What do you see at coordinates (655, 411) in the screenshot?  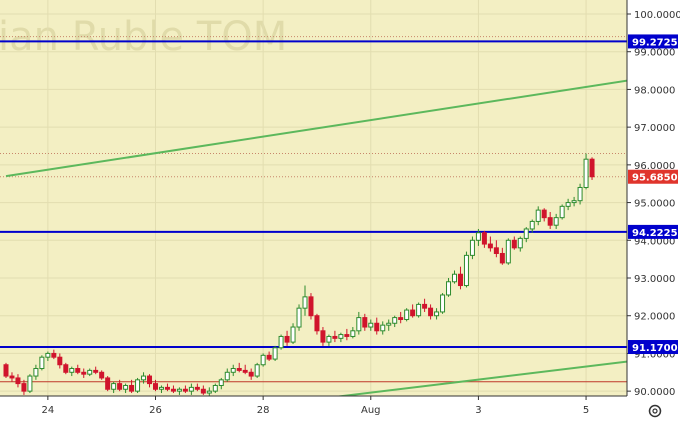 I see `gear-icon` at bounding box center [655, 411].